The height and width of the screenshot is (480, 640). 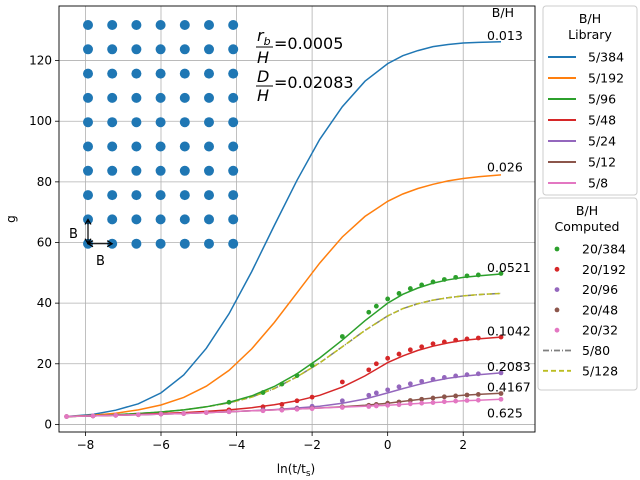 I want to click on legend-entry: 5/12, so click(x=602, y=162).